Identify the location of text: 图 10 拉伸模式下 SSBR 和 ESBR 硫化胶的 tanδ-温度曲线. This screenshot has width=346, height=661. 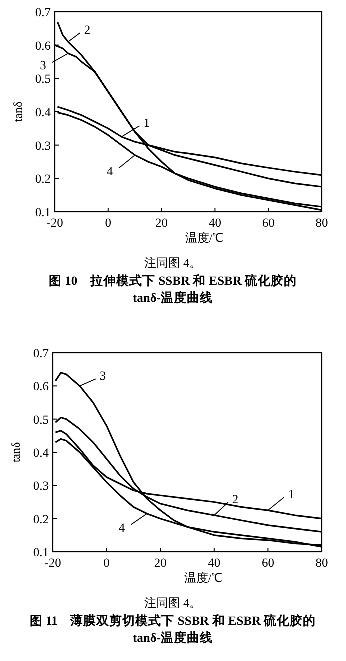
(173, 290).